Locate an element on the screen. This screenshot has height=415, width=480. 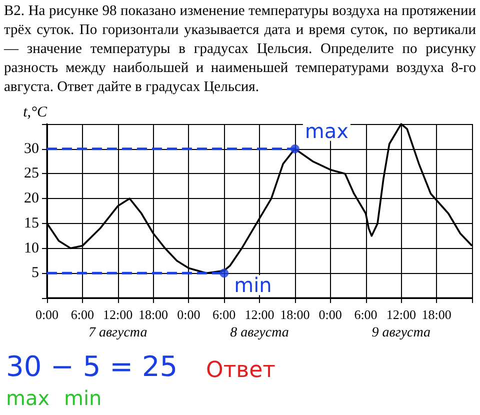
y-tick-label: 5 is located at coordinates (35, 273).